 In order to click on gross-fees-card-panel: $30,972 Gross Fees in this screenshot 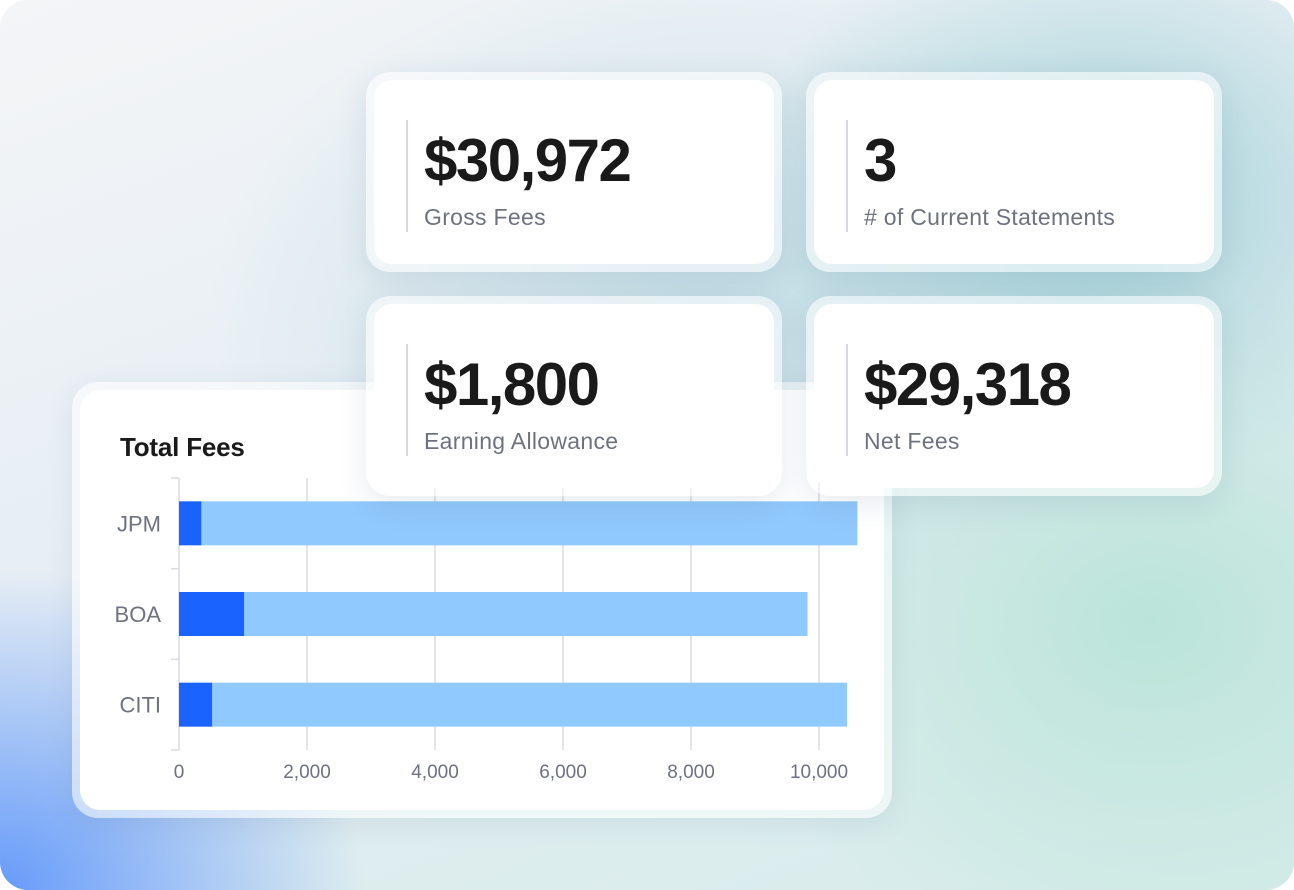, I will do `click(574, 172)`.